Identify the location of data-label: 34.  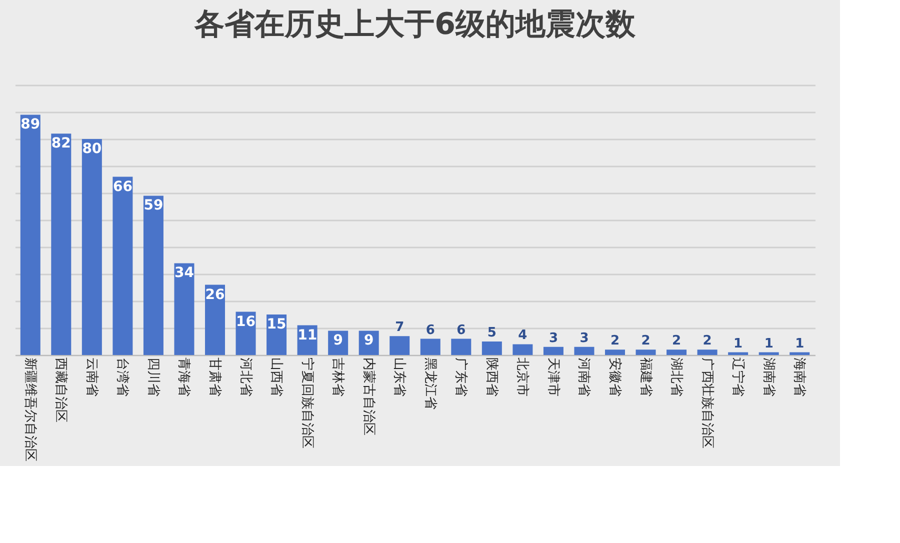
(184, 273).